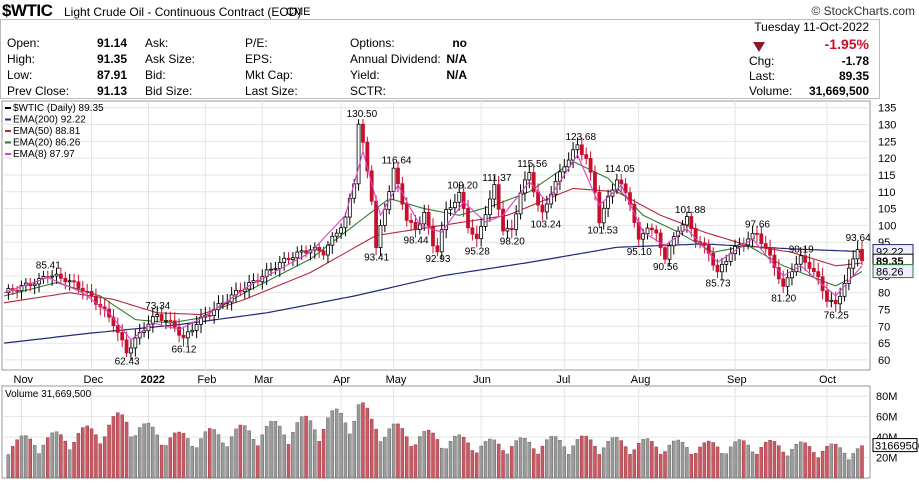  I want to click on volume-y-tick-label: 80M, so click(886, 397).